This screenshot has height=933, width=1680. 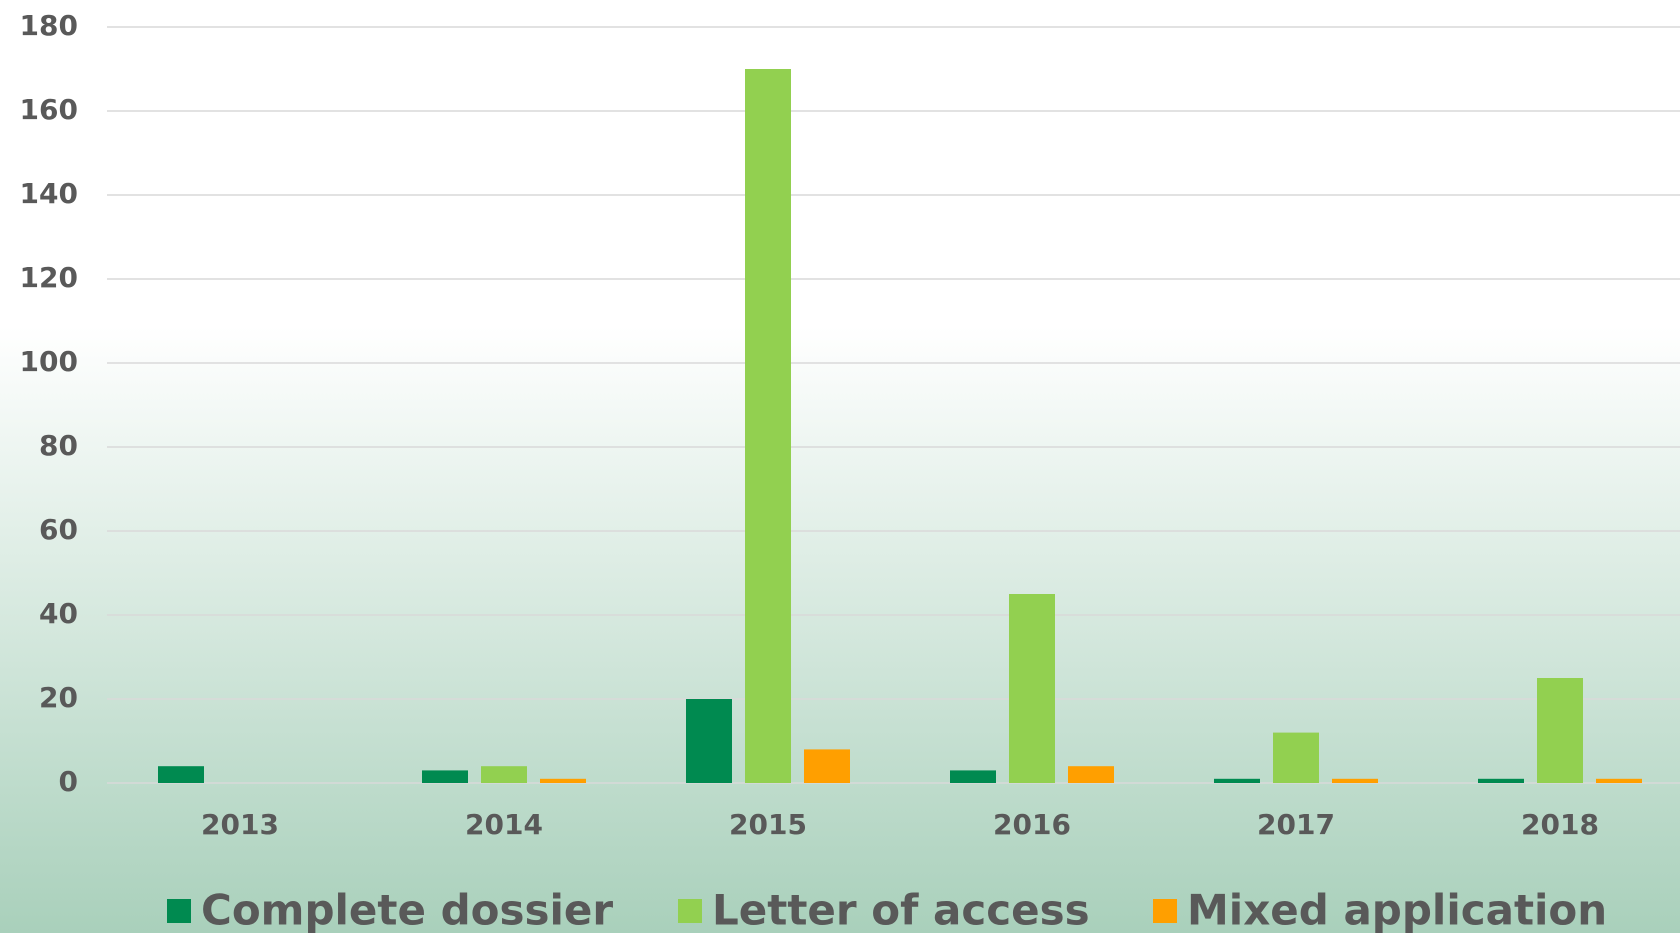 I want to click on legend-label: Letter of access, so click(x=901, y=909).